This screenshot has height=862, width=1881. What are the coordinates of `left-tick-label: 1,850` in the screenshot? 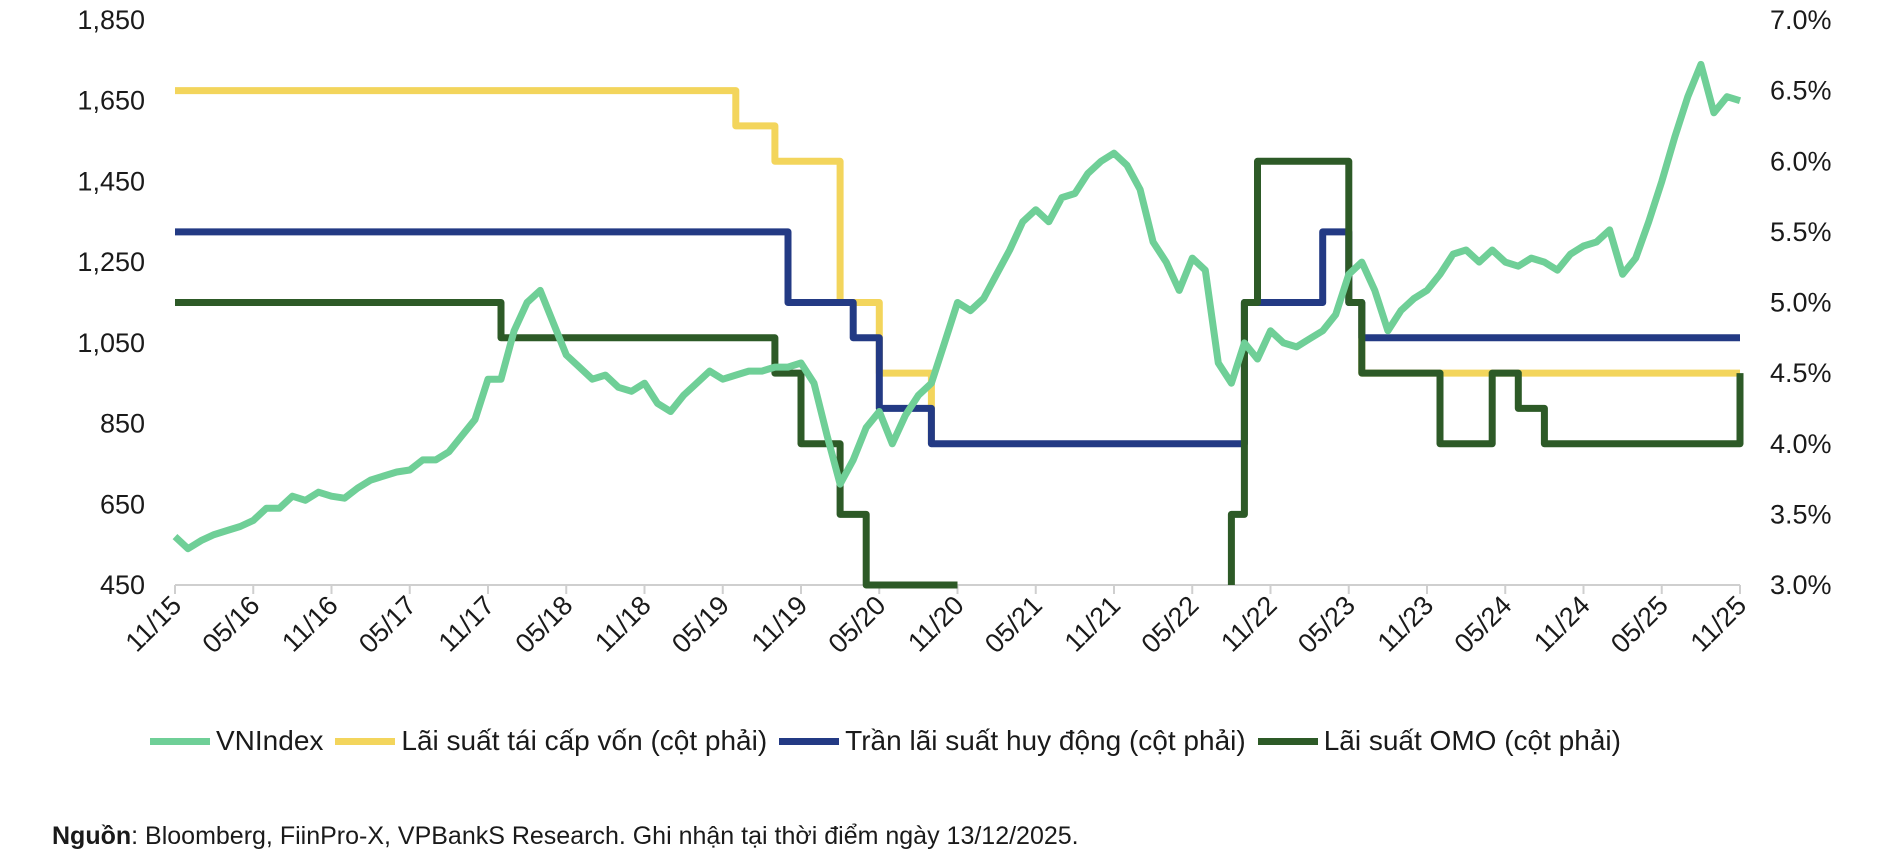 It's located at (111, 20).